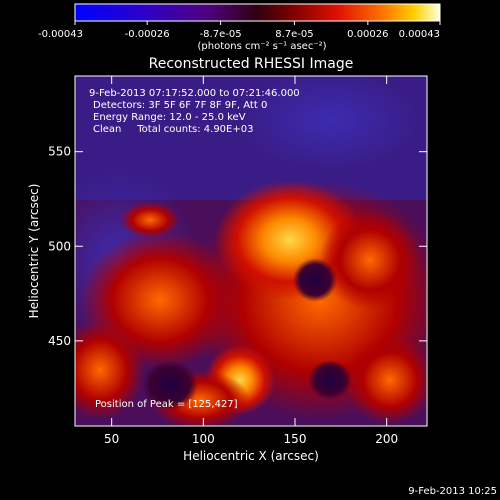 The image size is (500, 500). Describe the element at coordinates (221, 34) in the screenshot. I see `colorbar-tick-label: -8.7e-05` at that location.